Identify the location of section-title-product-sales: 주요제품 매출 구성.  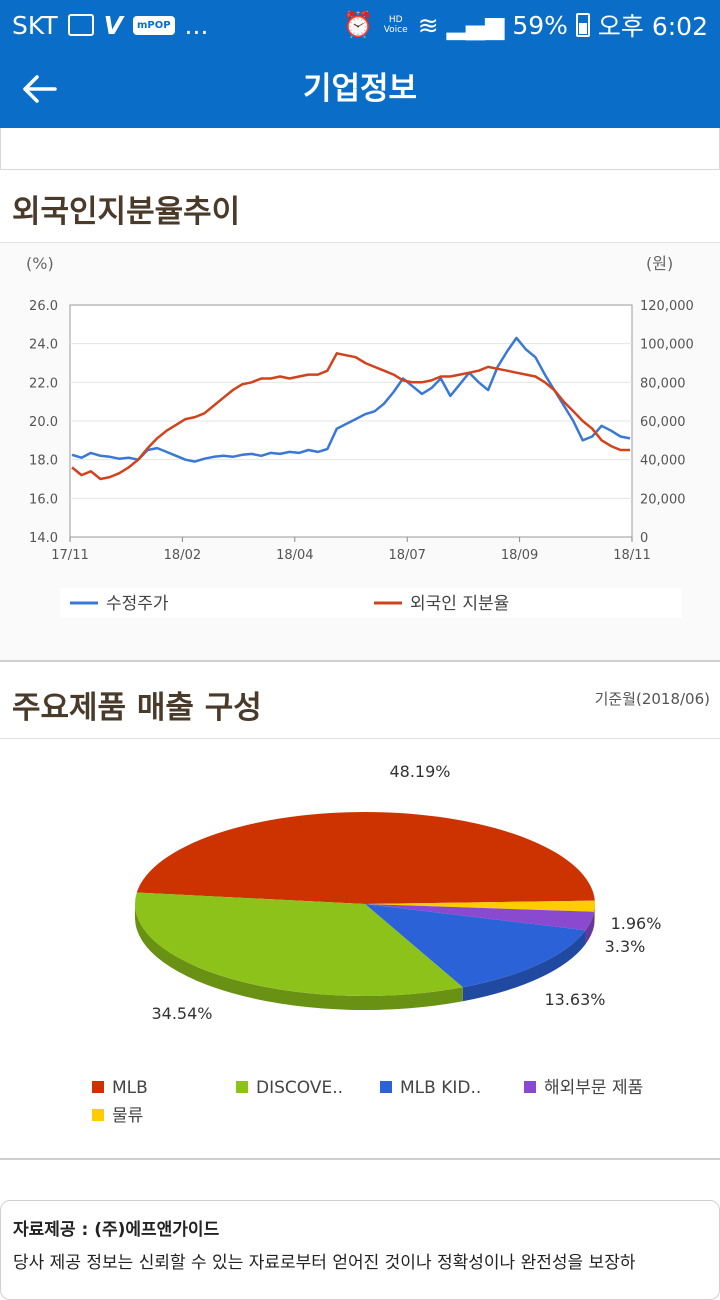
(137, 708).